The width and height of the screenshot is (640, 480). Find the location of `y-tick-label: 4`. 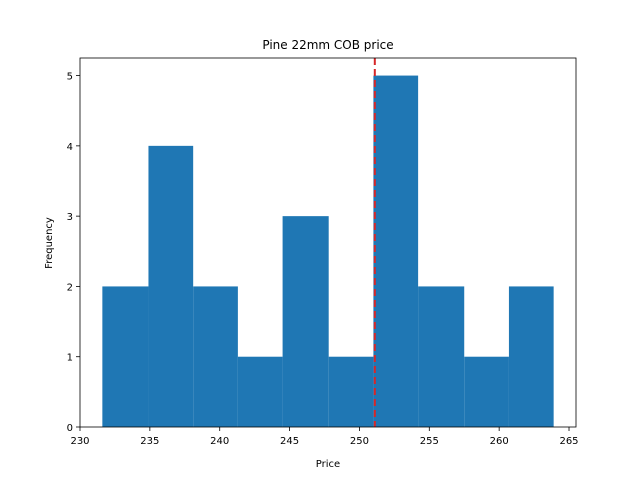

y-tick-label: 4 is located at coordinates (70, 147).